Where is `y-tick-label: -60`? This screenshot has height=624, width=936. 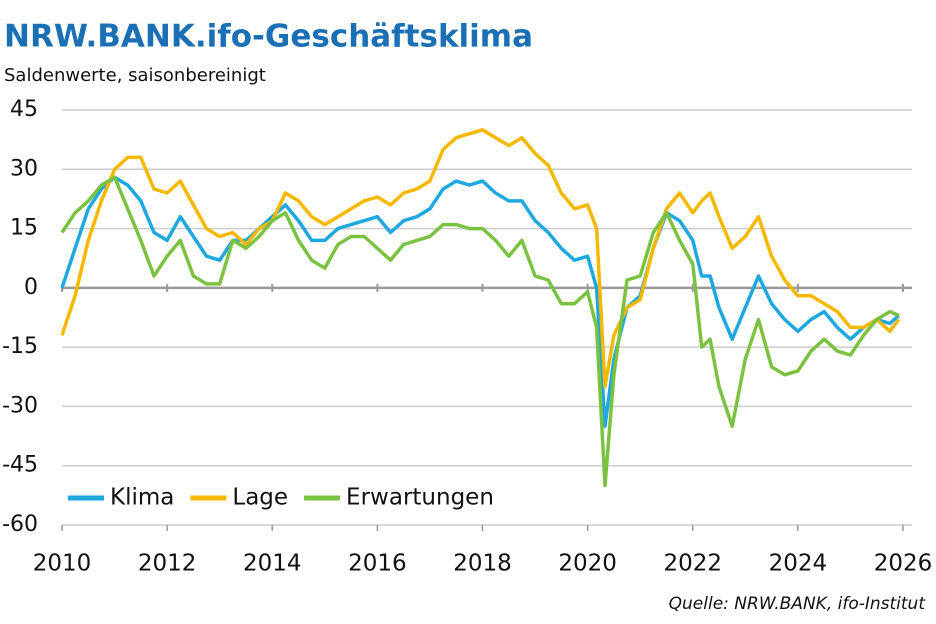
y-tick-label: -60 is located at coordinates (20, 524).